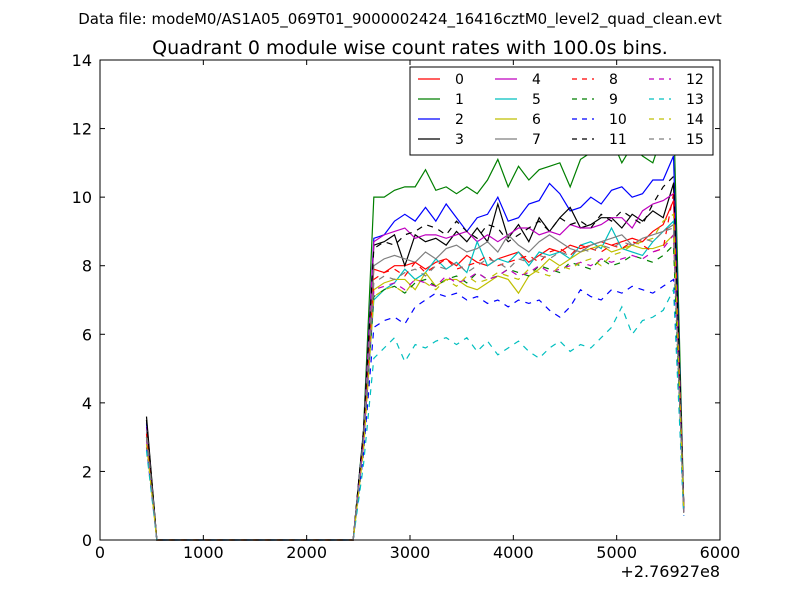 Image resolution: width=800 pixels, height=604 pixels. Describe the element at coordinates (459, 140) in the screenshot. I see `legend-label-3: 3` at that location.